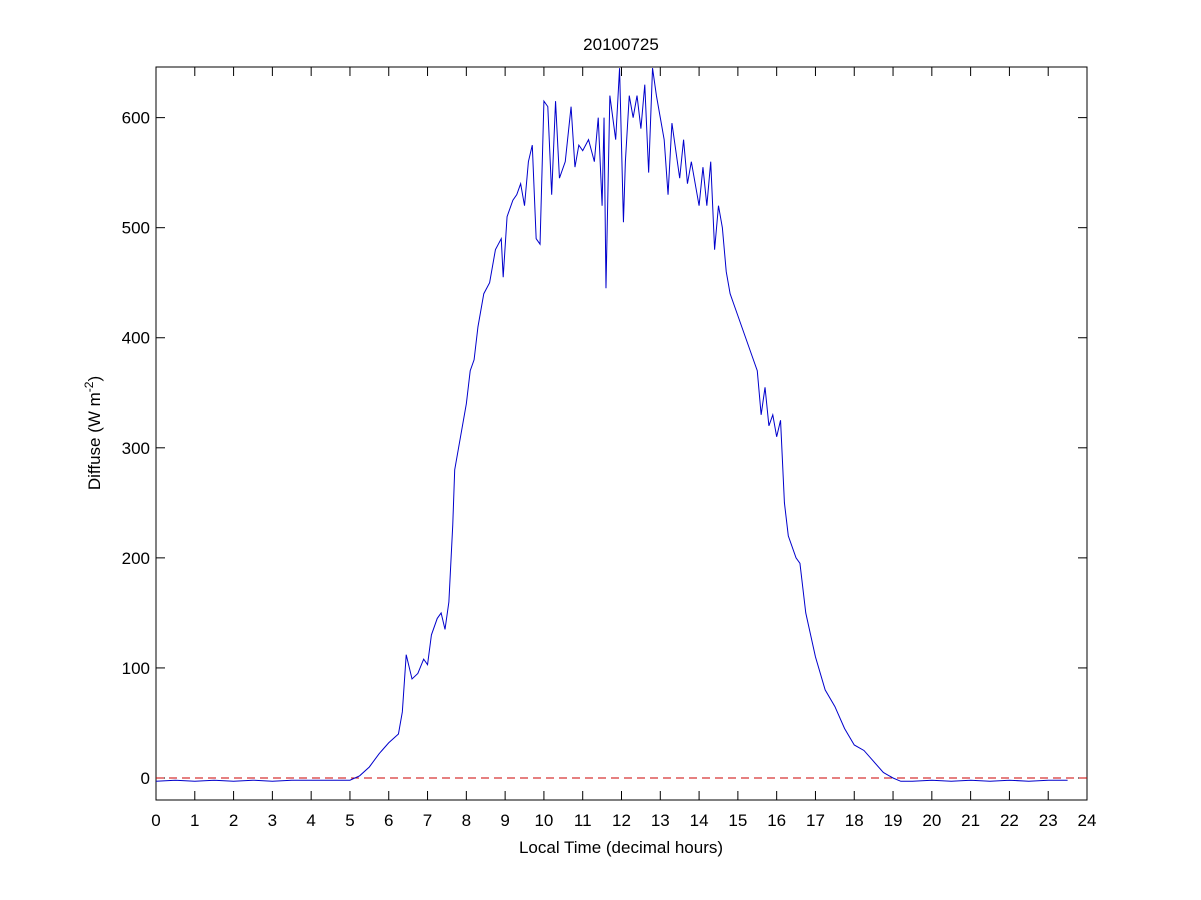 The width and height of the screenshot is (1201, 900). I want to click on x-tick-label: 0, so click(155, 820).